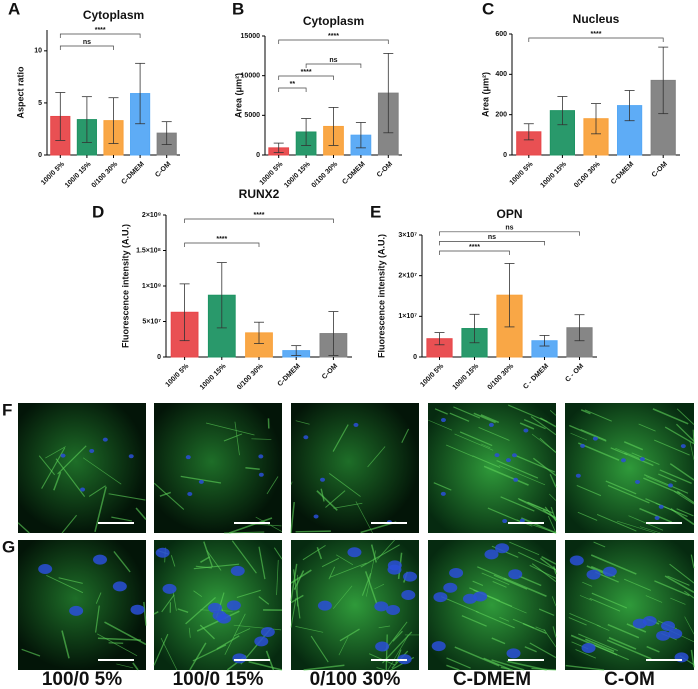  What do you see at coordinates (629, 679) in the screenshot?
I see `image-caption: C-OM` at bounding box center [629, 679].